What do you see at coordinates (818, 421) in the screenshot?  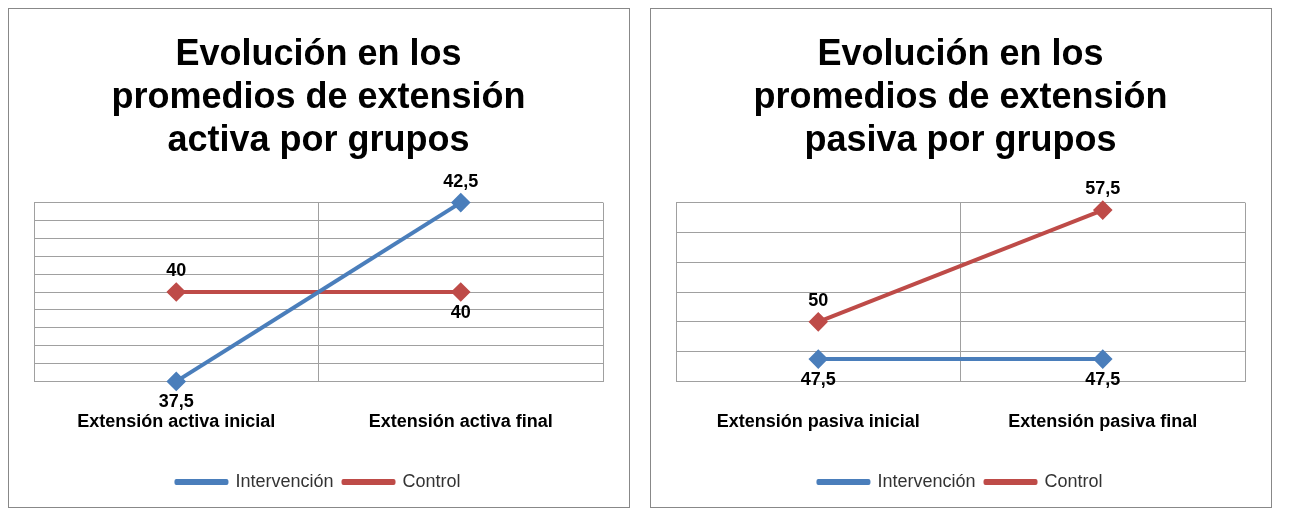 I see `x-tick-label: Extensión pasiva inicial` at bounding box center [818, 421].